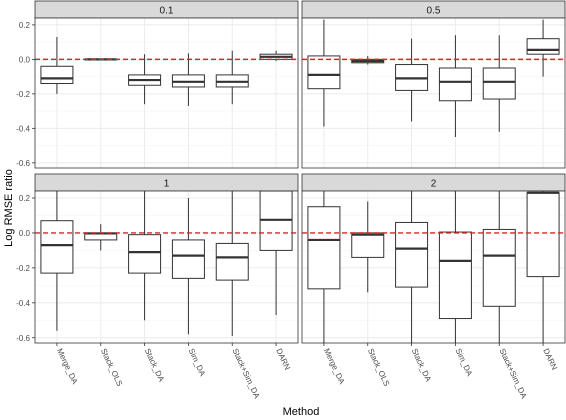  What do you see at coordinates (301, 412) in the screenshot?
I see `x-axis-title: Method` at bounding box center [301, 412].